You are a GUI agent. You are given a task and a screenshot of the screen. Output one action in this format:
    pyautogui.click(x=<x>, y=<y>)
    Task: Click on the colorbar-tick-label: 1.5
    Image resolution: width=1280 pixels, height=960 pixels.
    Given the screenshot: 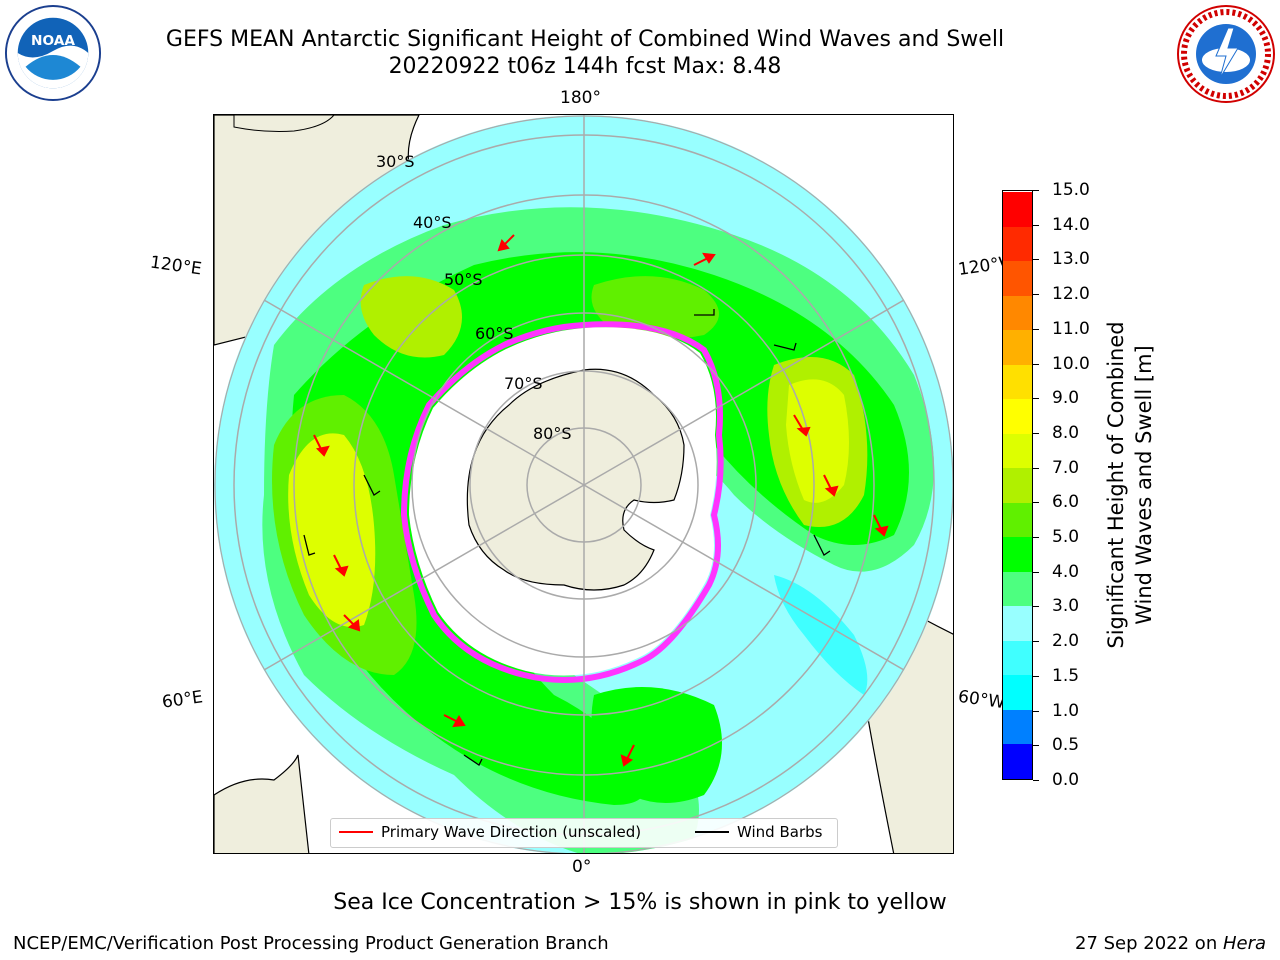 What is the action you would take?
    pyautogui.click(x=1066, y=675)
    